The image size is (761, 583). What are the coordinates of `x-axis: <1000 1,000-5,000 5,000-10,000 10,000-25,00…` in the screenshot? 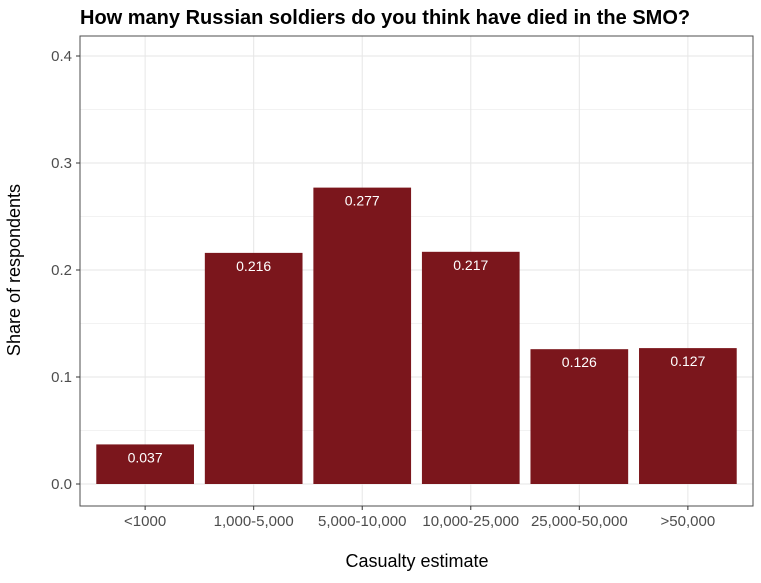 It's located at (419, 518).